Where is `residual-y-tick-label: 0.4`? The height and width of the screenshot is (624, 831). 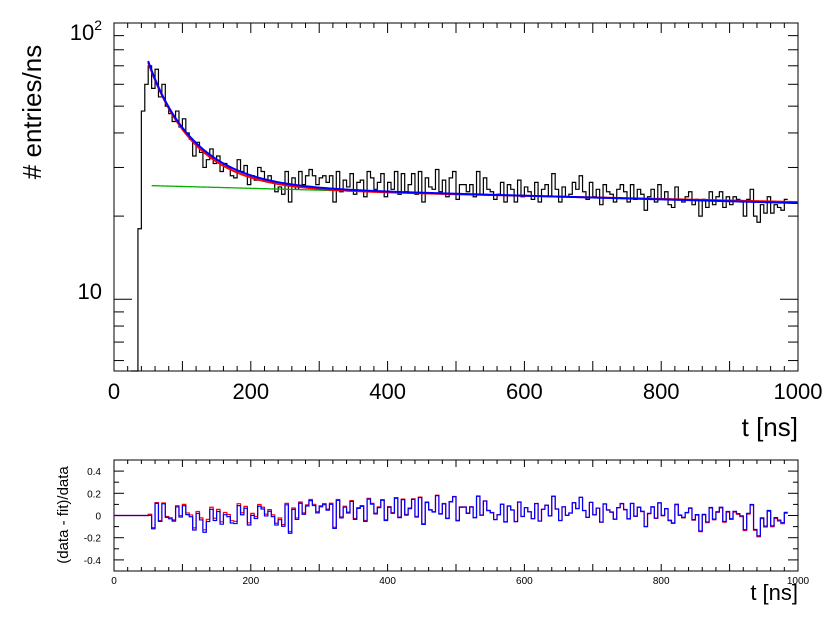
residual-y-tick-label: 0.4 is located at coordinates (94, 472).